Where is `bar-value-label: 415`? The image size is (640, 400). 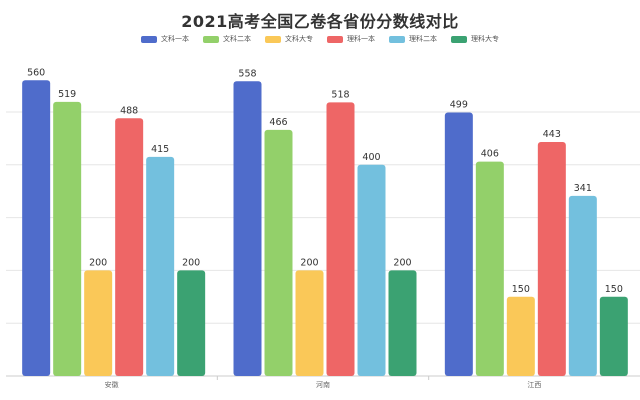
bar-value-label: 415 is located at coordinates (160, 149).